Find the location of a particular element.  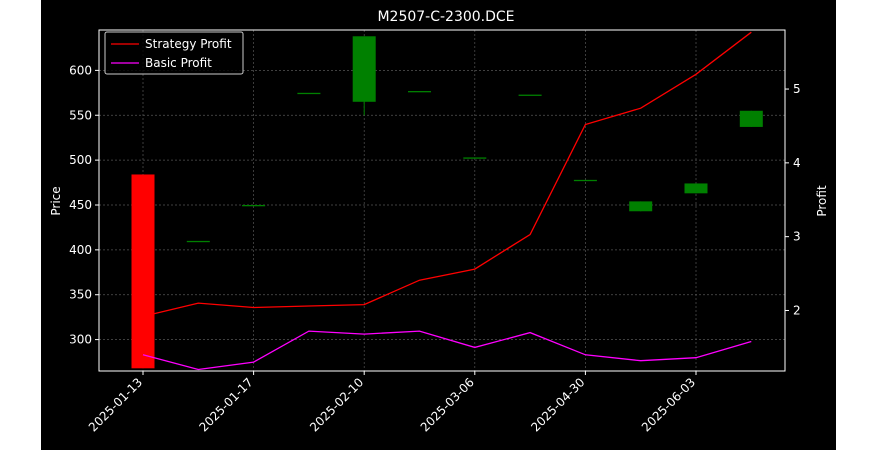

chart-title: M2507-C-2300.DCE is located at coordinates (445, 17).